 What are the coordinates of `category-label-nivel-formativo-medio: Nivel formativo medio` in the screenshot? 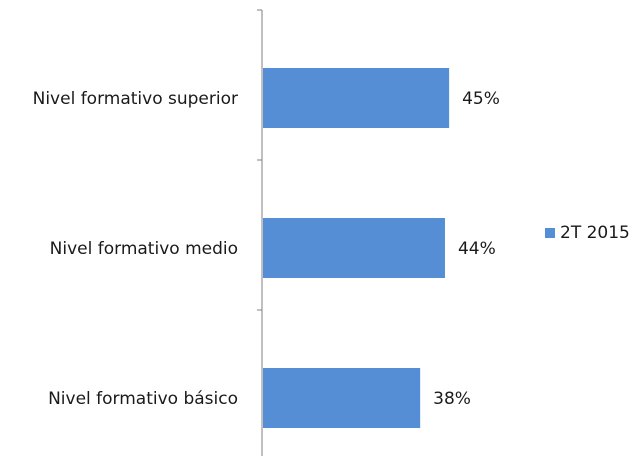 It's located at (144, 249).